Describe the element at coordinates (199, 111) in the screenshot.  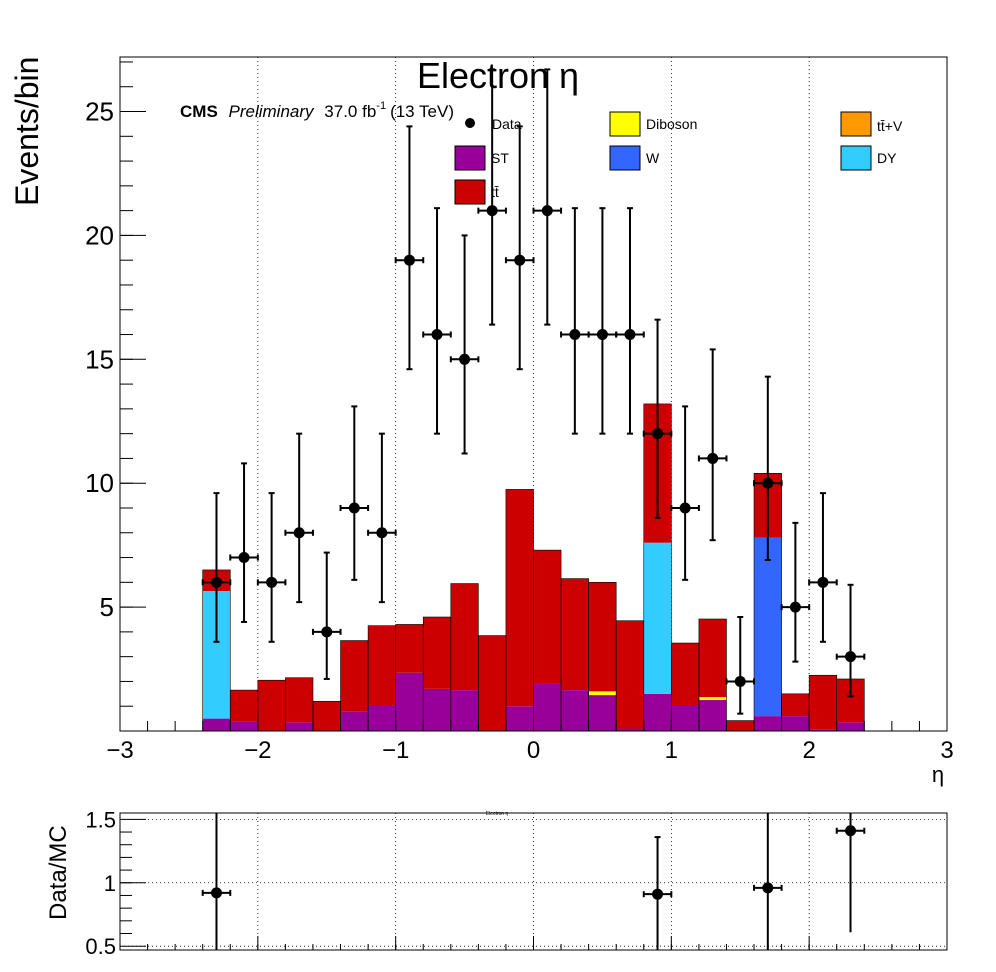
I see `cms-text: CMS` at that location.